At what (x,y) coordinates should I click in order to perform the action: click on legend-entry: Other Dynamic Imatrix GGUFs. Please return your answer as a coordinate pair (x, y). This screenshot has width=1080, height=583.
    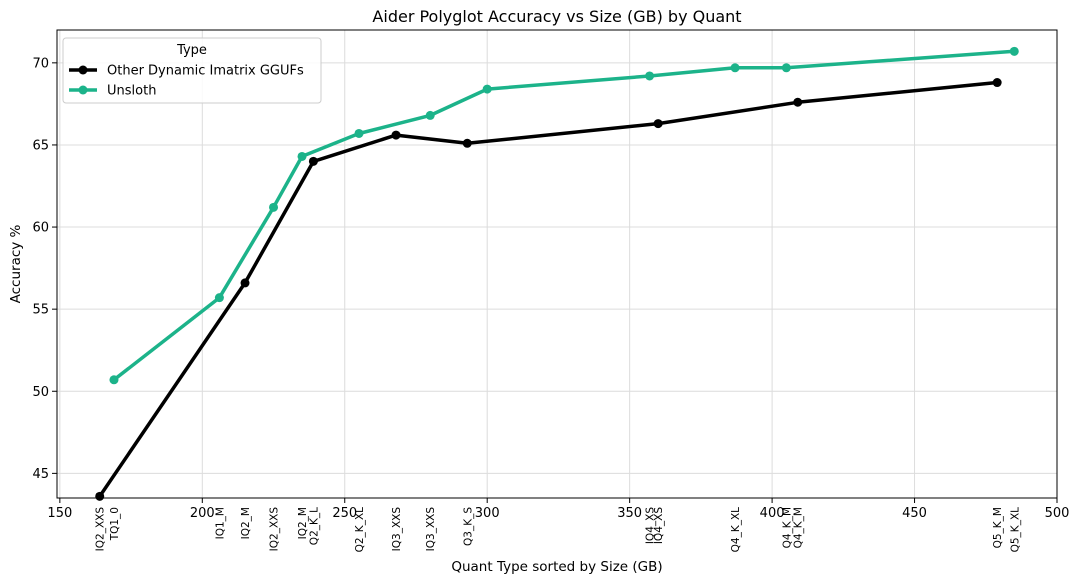
    Looking at the image, I should click on (186, 71).